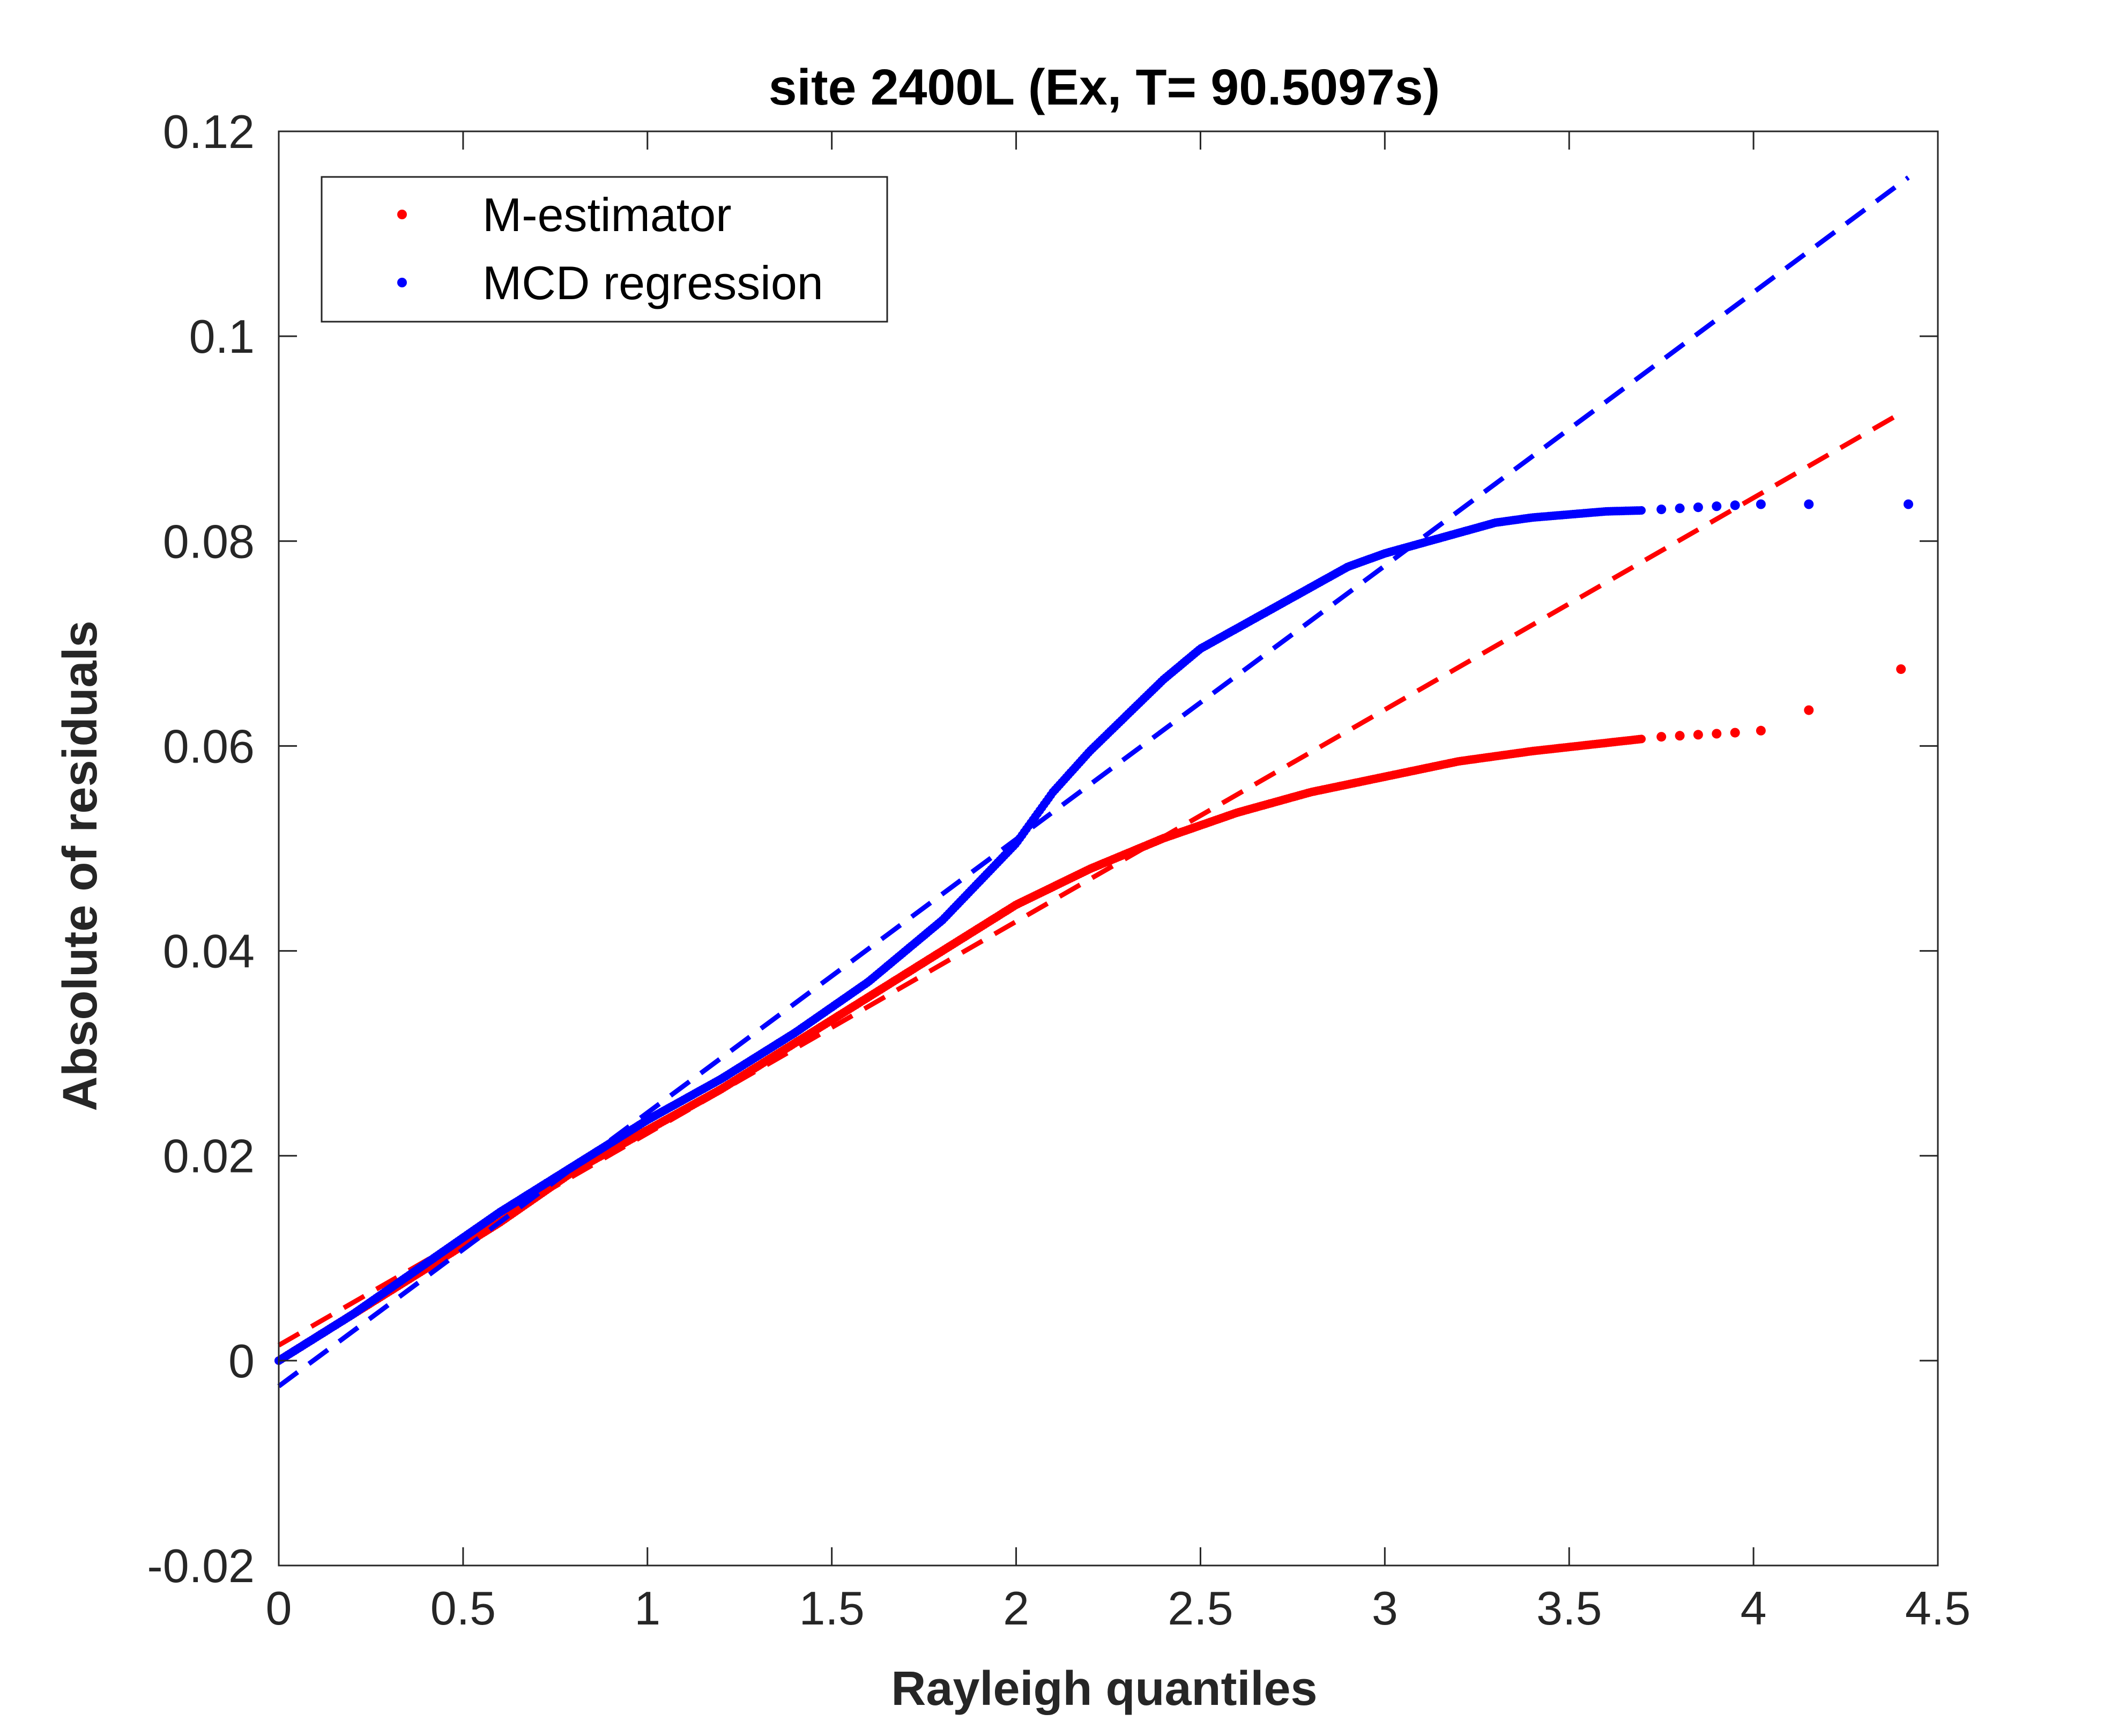 The height and width of the screenshot is (1736, 2111). Describe the element at coordinates (80, 865) in the screenshot. I see `y-axis-label: Absolute of residuals` at that location.